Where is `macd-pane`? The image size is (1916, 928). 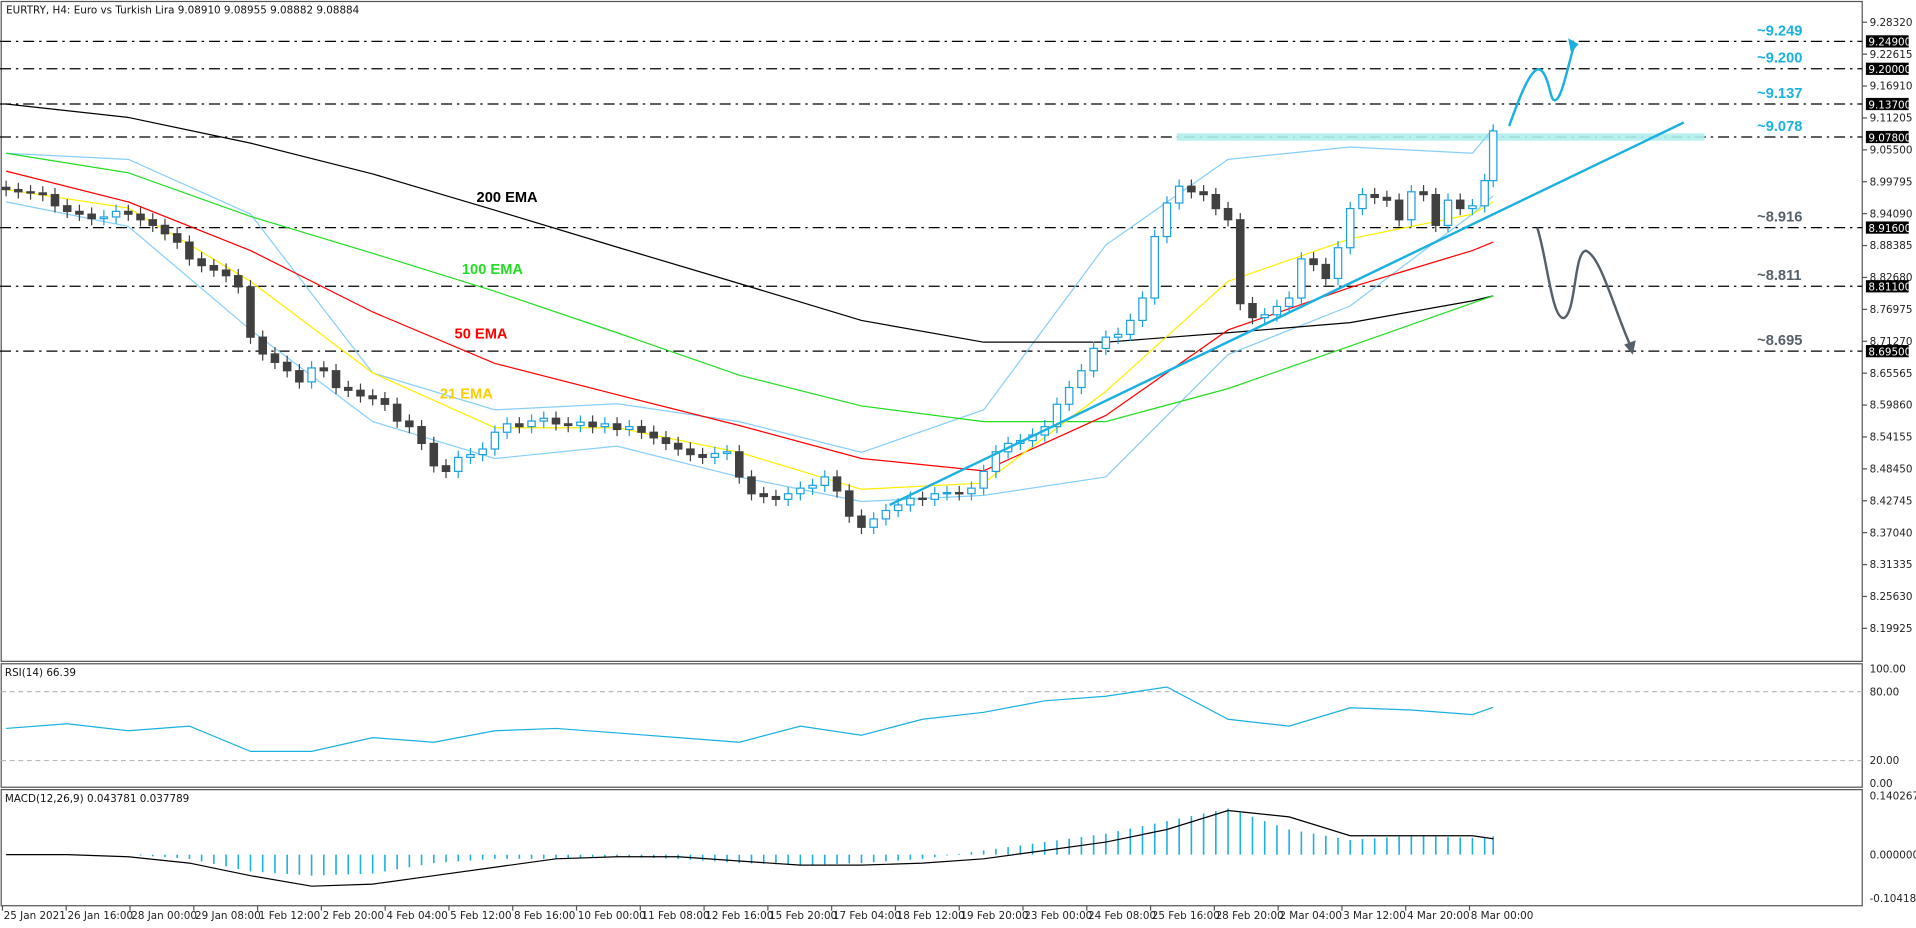
macd-pane is located at coordinates (931, 848).